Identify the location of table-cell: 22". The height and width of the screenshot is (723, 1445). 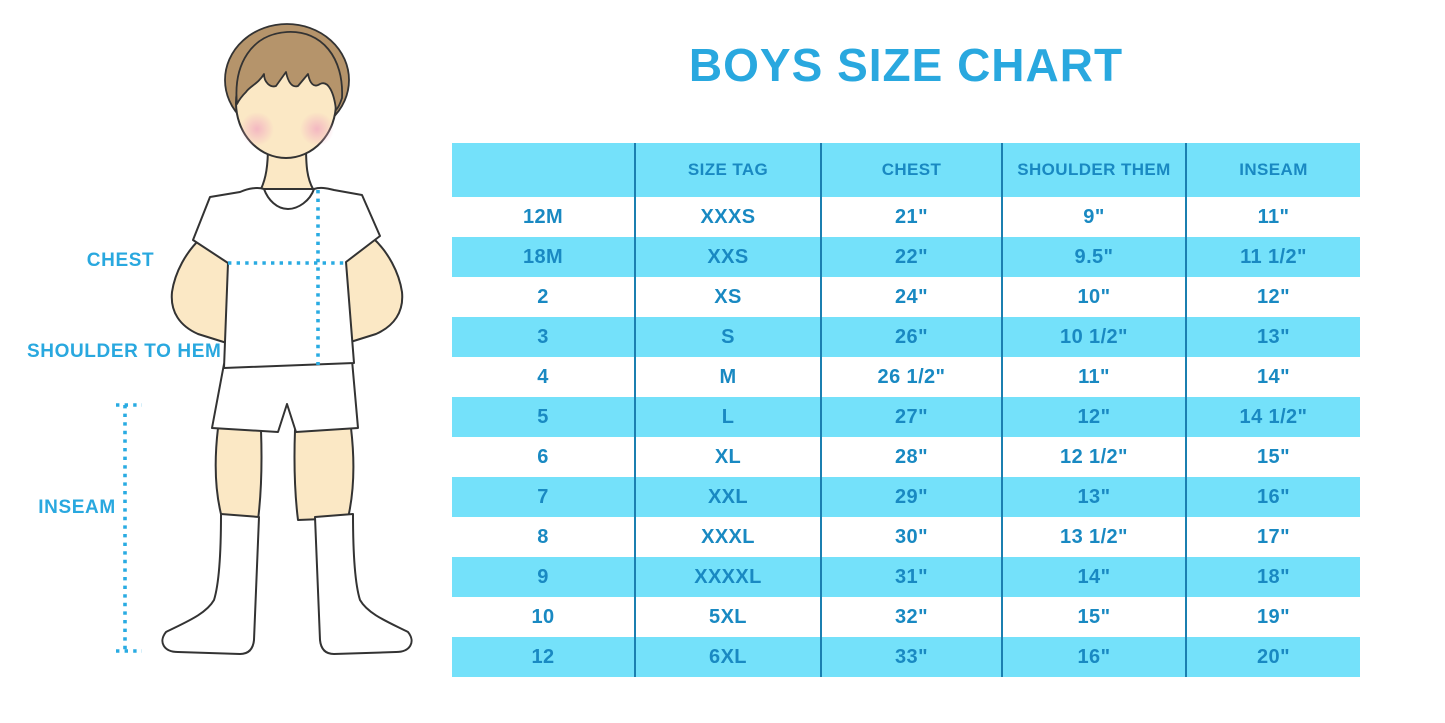
(910, 257).